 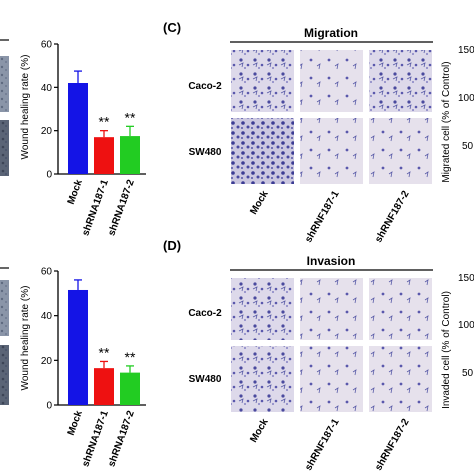 I want to click on wound-image-strip-bottom, so click(x=4, y=336).